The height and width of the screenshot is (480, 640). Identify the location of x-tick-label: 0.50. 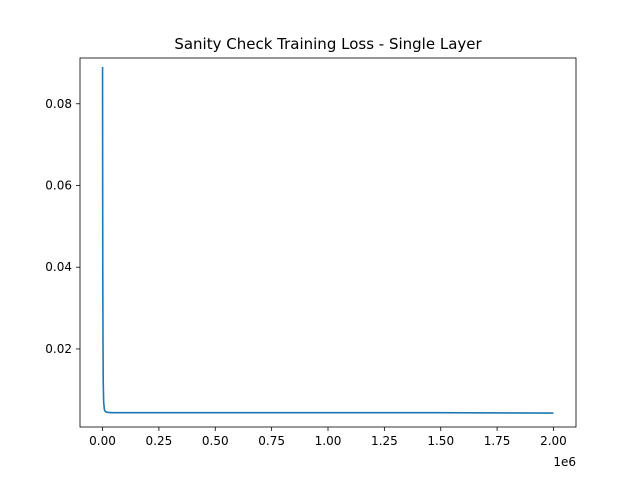
(215, 441).